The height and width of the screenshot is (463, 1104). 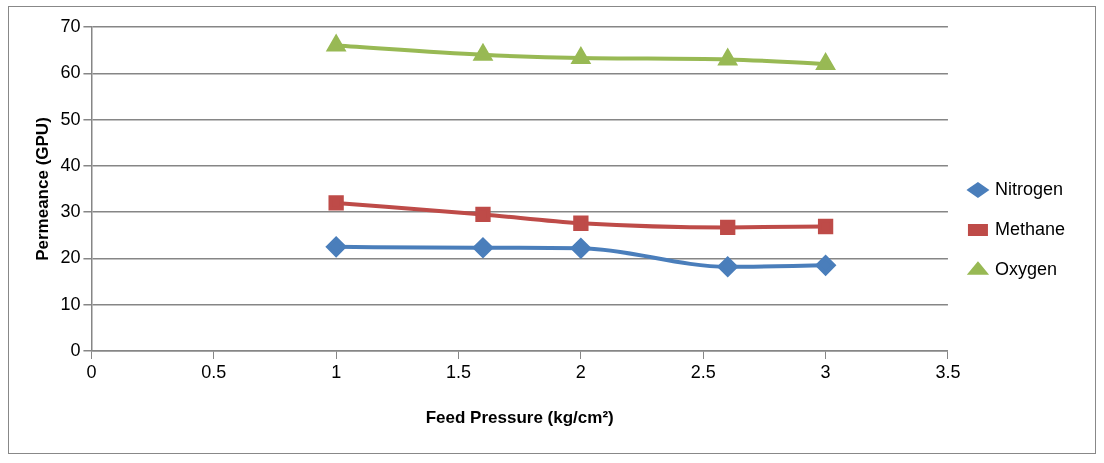 What do you see at coordinates (70, 211) in the screenshot?
I see `y-tick-label: 30` at bounding box center [70, 211].